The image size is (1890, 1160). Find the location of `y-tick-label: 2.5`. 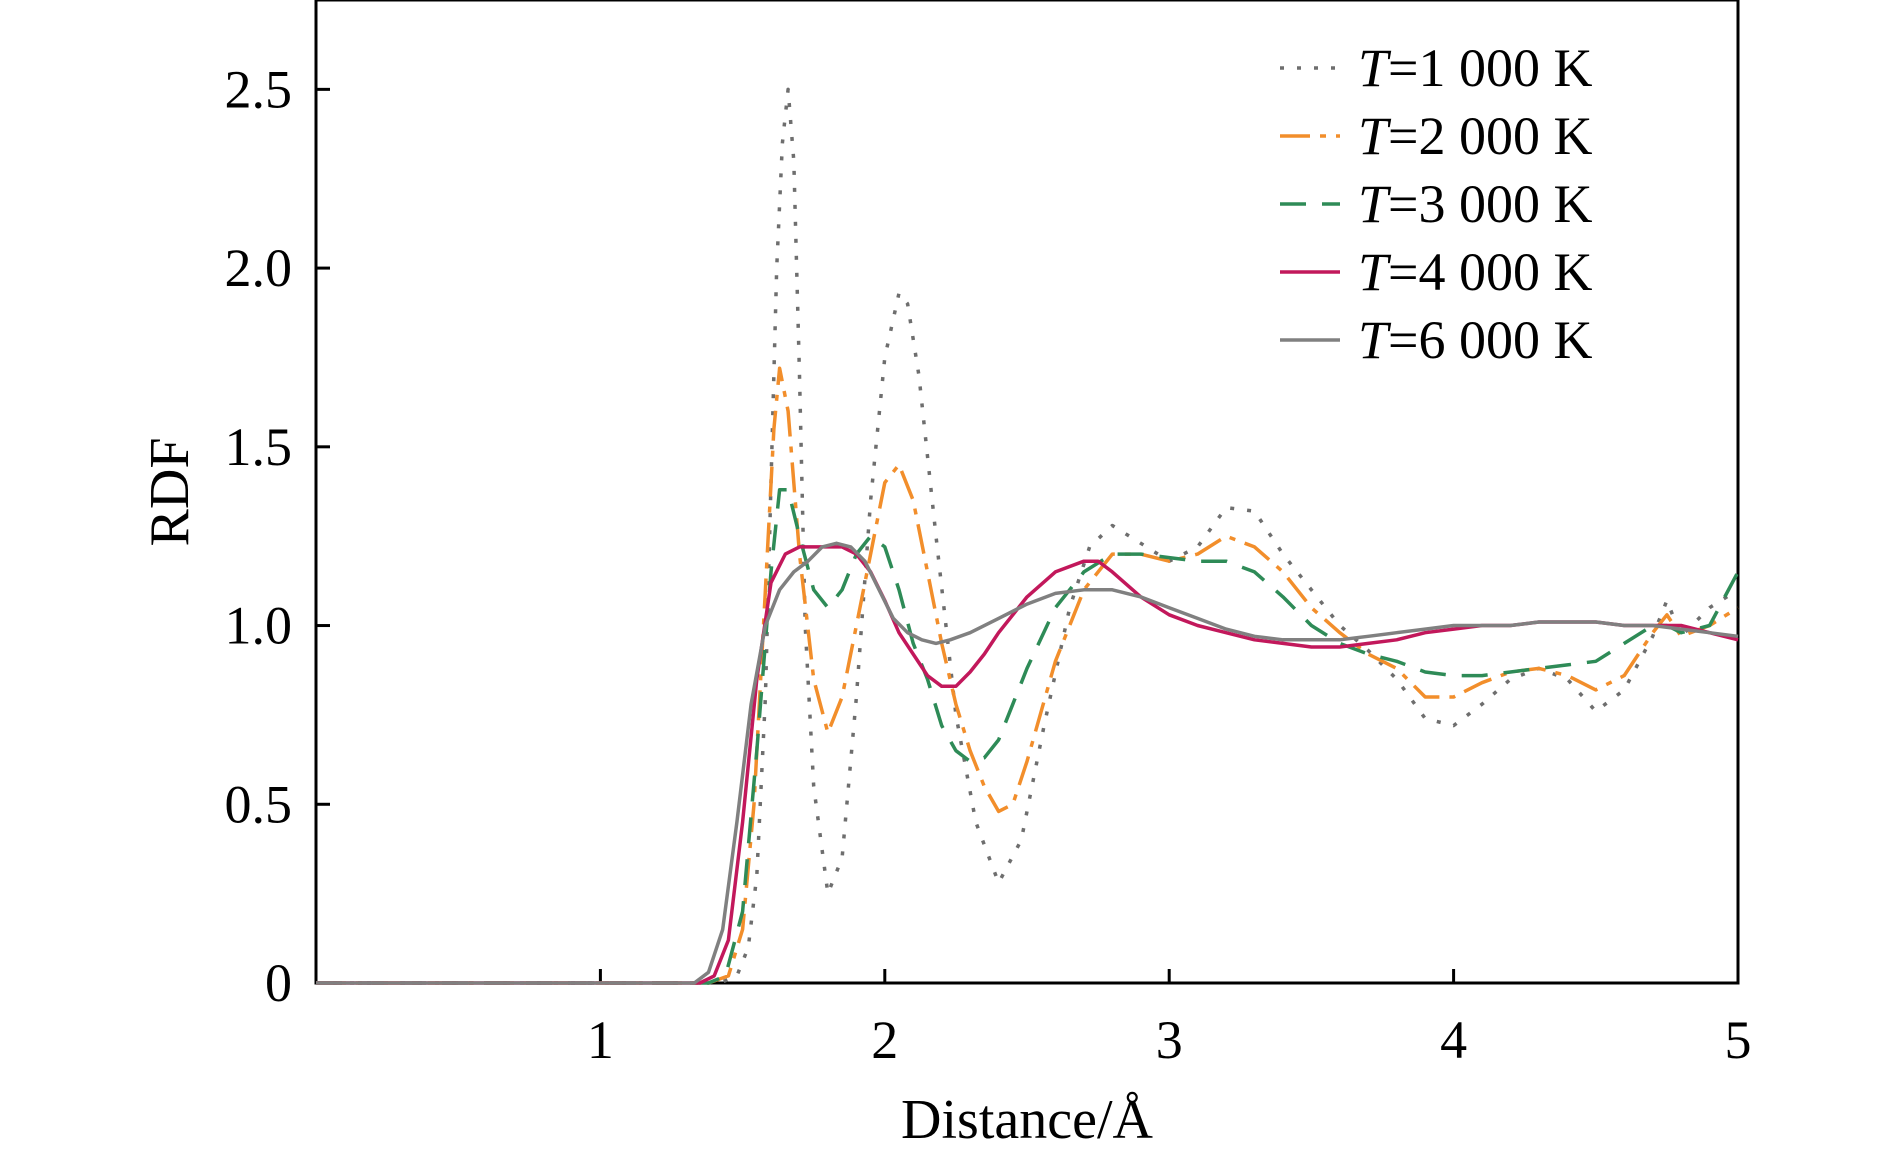

y-tick-label: 2.5 is located at coordinates (259, 89).